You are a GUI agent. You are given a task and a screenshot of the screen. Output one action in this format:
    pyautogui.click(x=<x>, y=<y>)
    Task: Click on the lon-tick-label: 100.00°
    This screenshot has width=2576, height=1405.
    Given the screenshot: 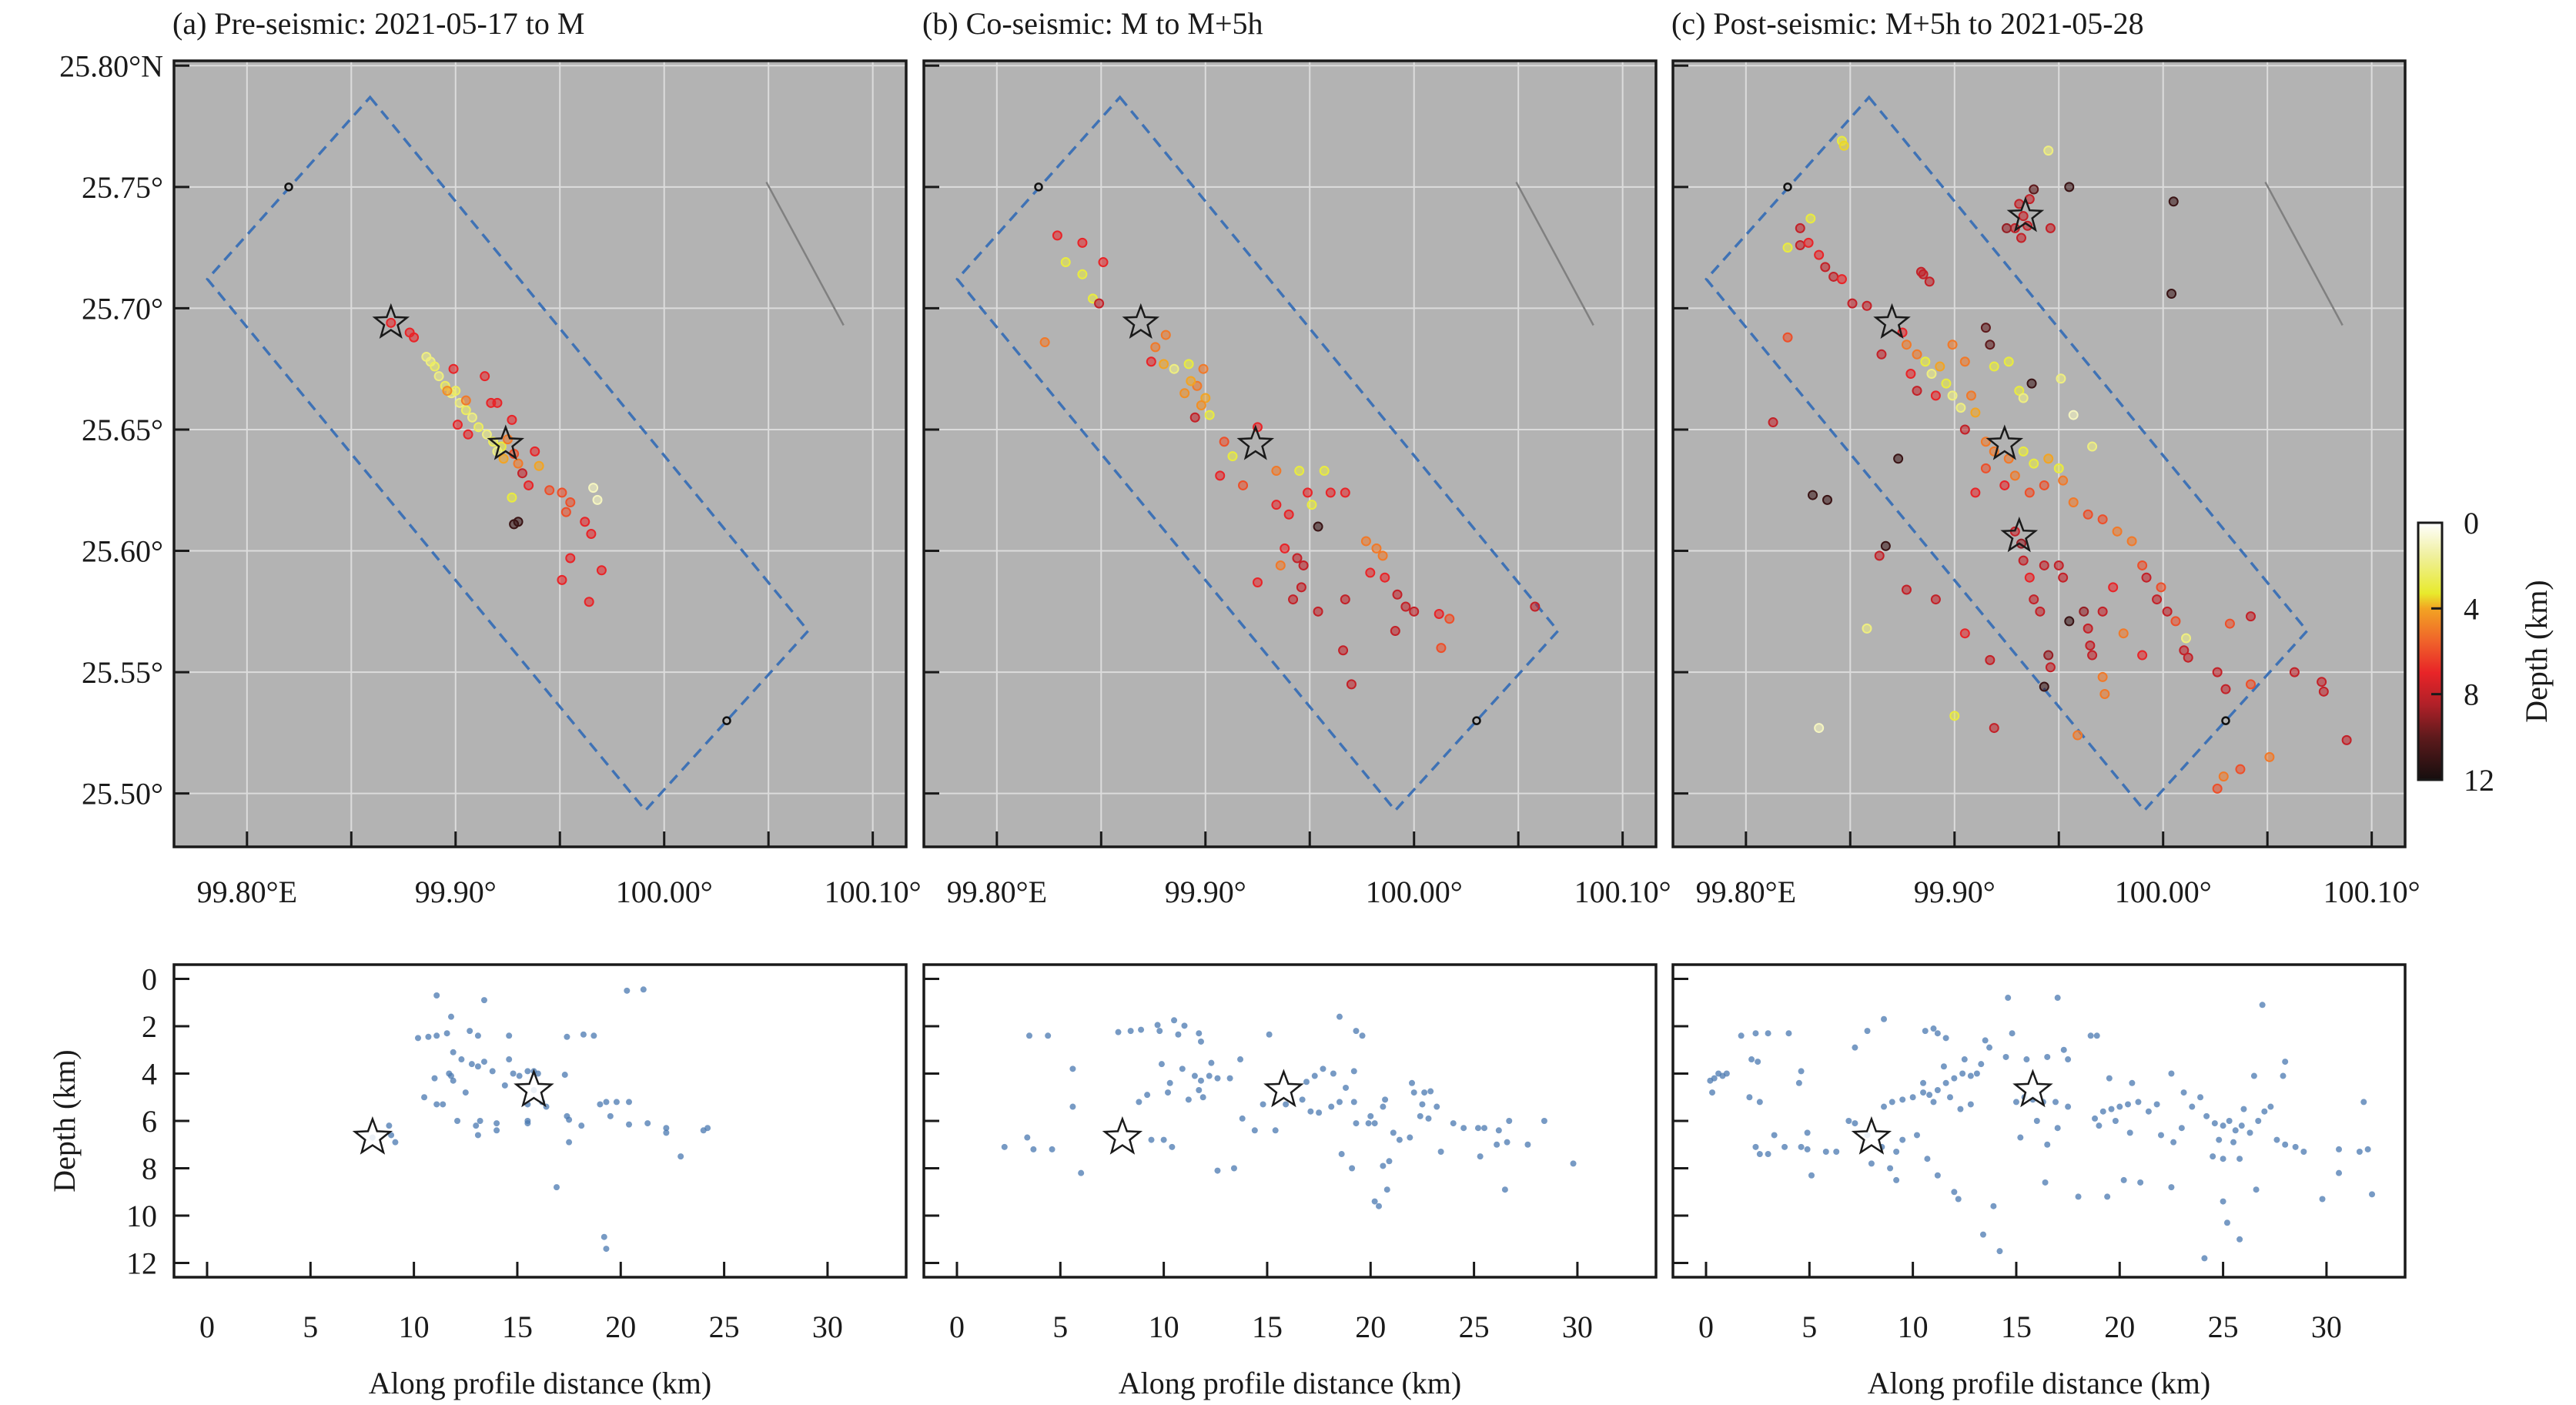 What is the action you would take?
    pyautogui.click(x=1415, y=892)
    